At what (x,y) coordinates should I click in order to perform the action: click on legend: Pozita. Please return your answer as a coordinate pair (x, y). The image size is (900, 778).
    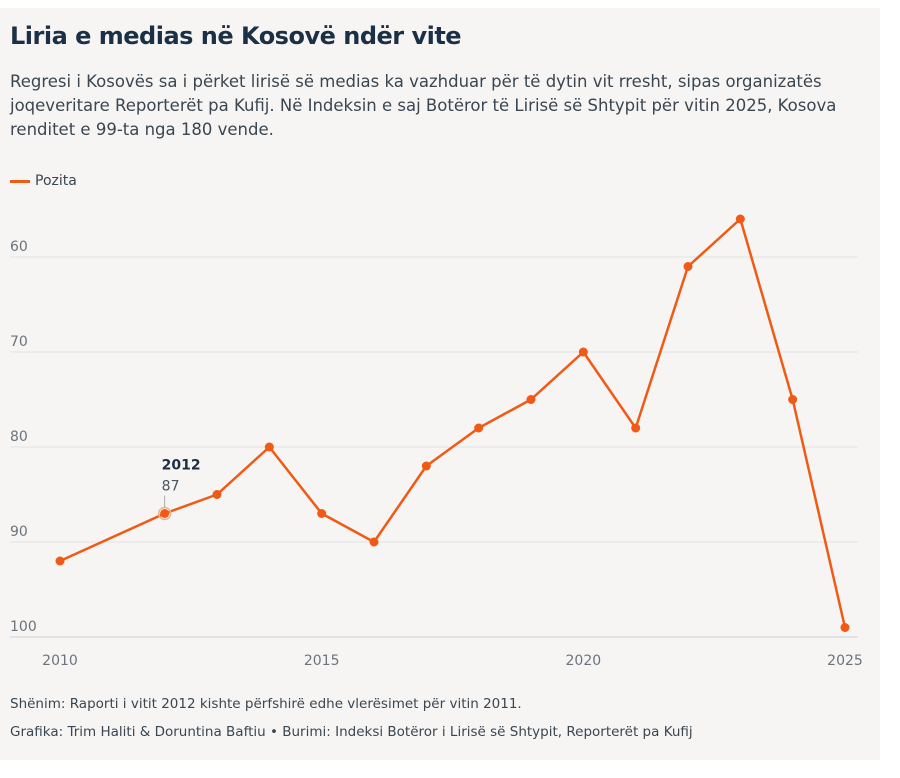
    Looking at the image, I should click on (43, 181).